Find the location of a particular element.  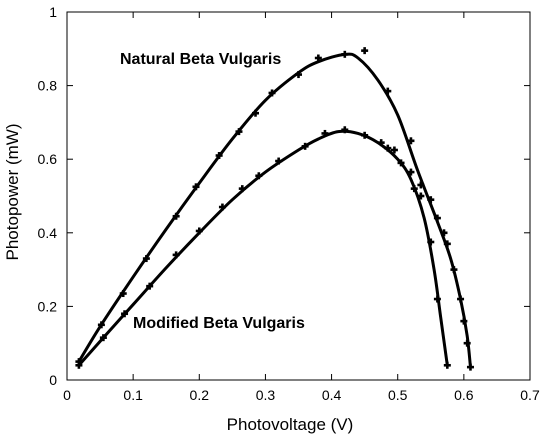

x-tick-label: 0.3 is located at coordinates (266, 395).